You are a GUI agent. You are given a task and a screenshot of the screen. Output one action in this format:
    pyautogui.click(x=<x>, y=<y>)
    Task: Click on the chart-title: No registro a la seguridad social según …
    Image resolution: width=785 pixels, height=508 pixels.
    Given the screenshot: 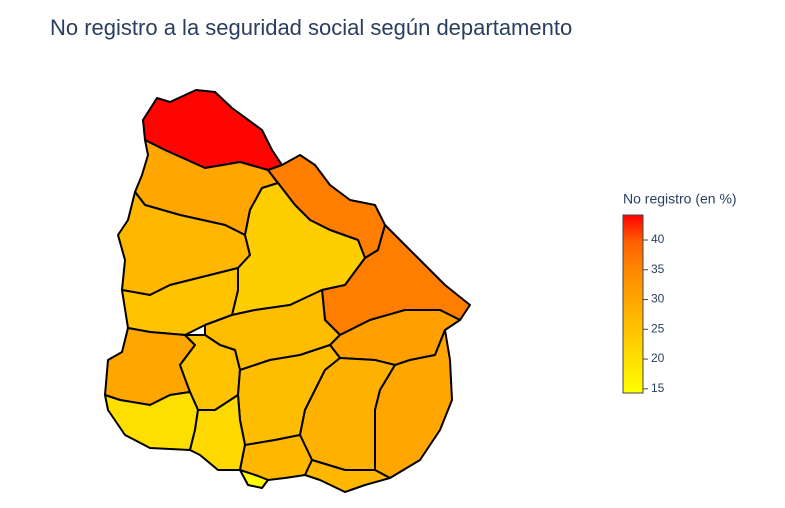 What is the action you would take?
    pyautogui.click(x=311, y=27)
    